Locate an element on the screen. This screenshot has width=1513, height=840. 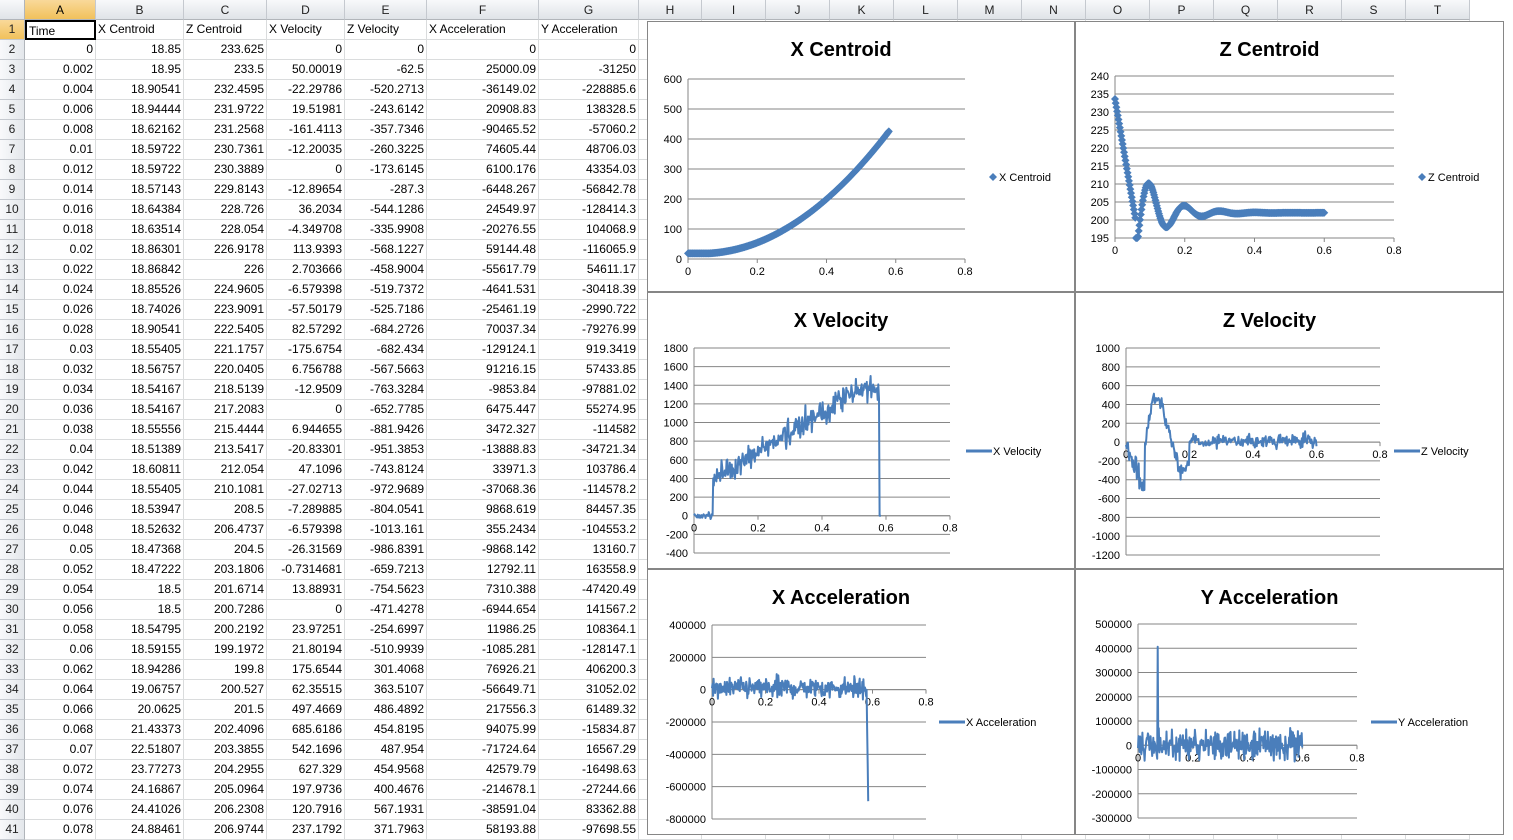
row-header-37: 37 is located at coordinates (12, 750).